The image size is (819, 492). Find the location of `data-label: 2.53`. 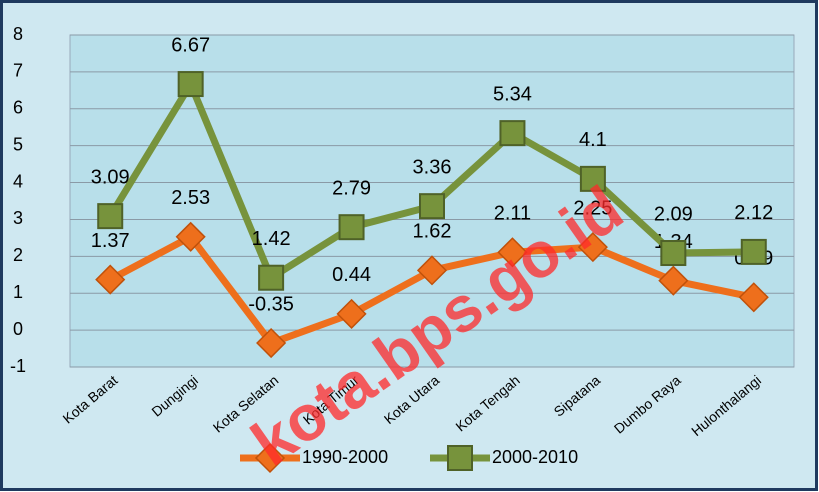

data-label: 2.53 is located at coordinates (190, 198).